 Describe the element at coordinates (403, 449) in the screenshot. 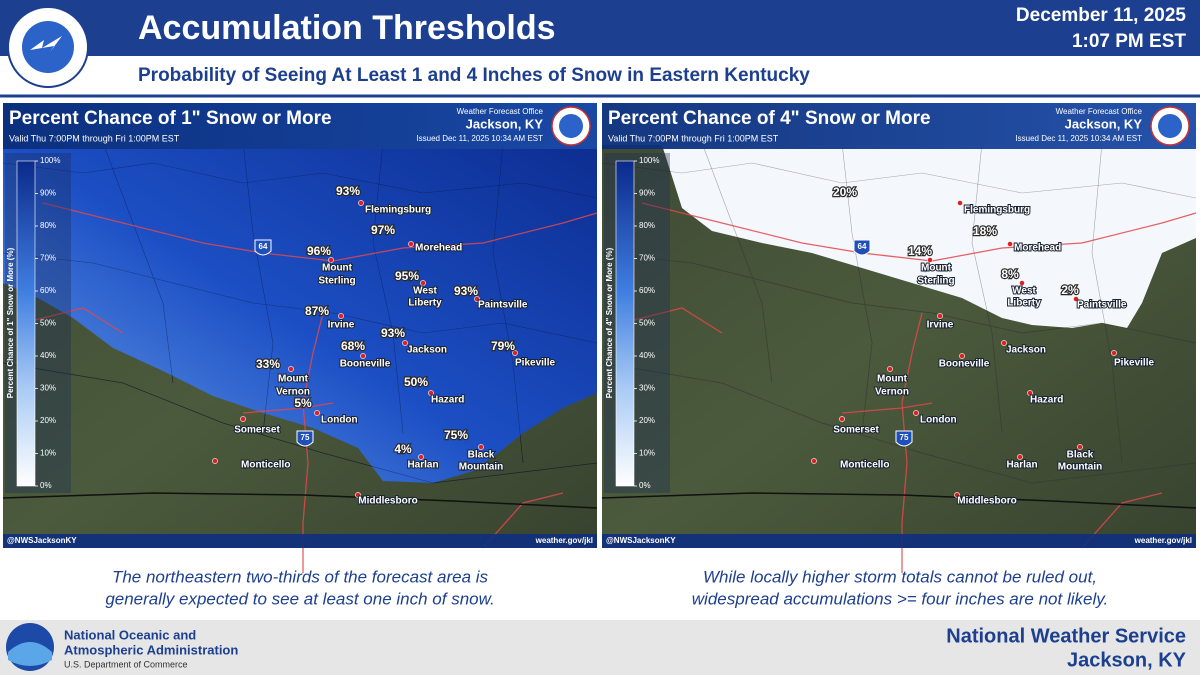

I see `probability-label: 4%` at that location.